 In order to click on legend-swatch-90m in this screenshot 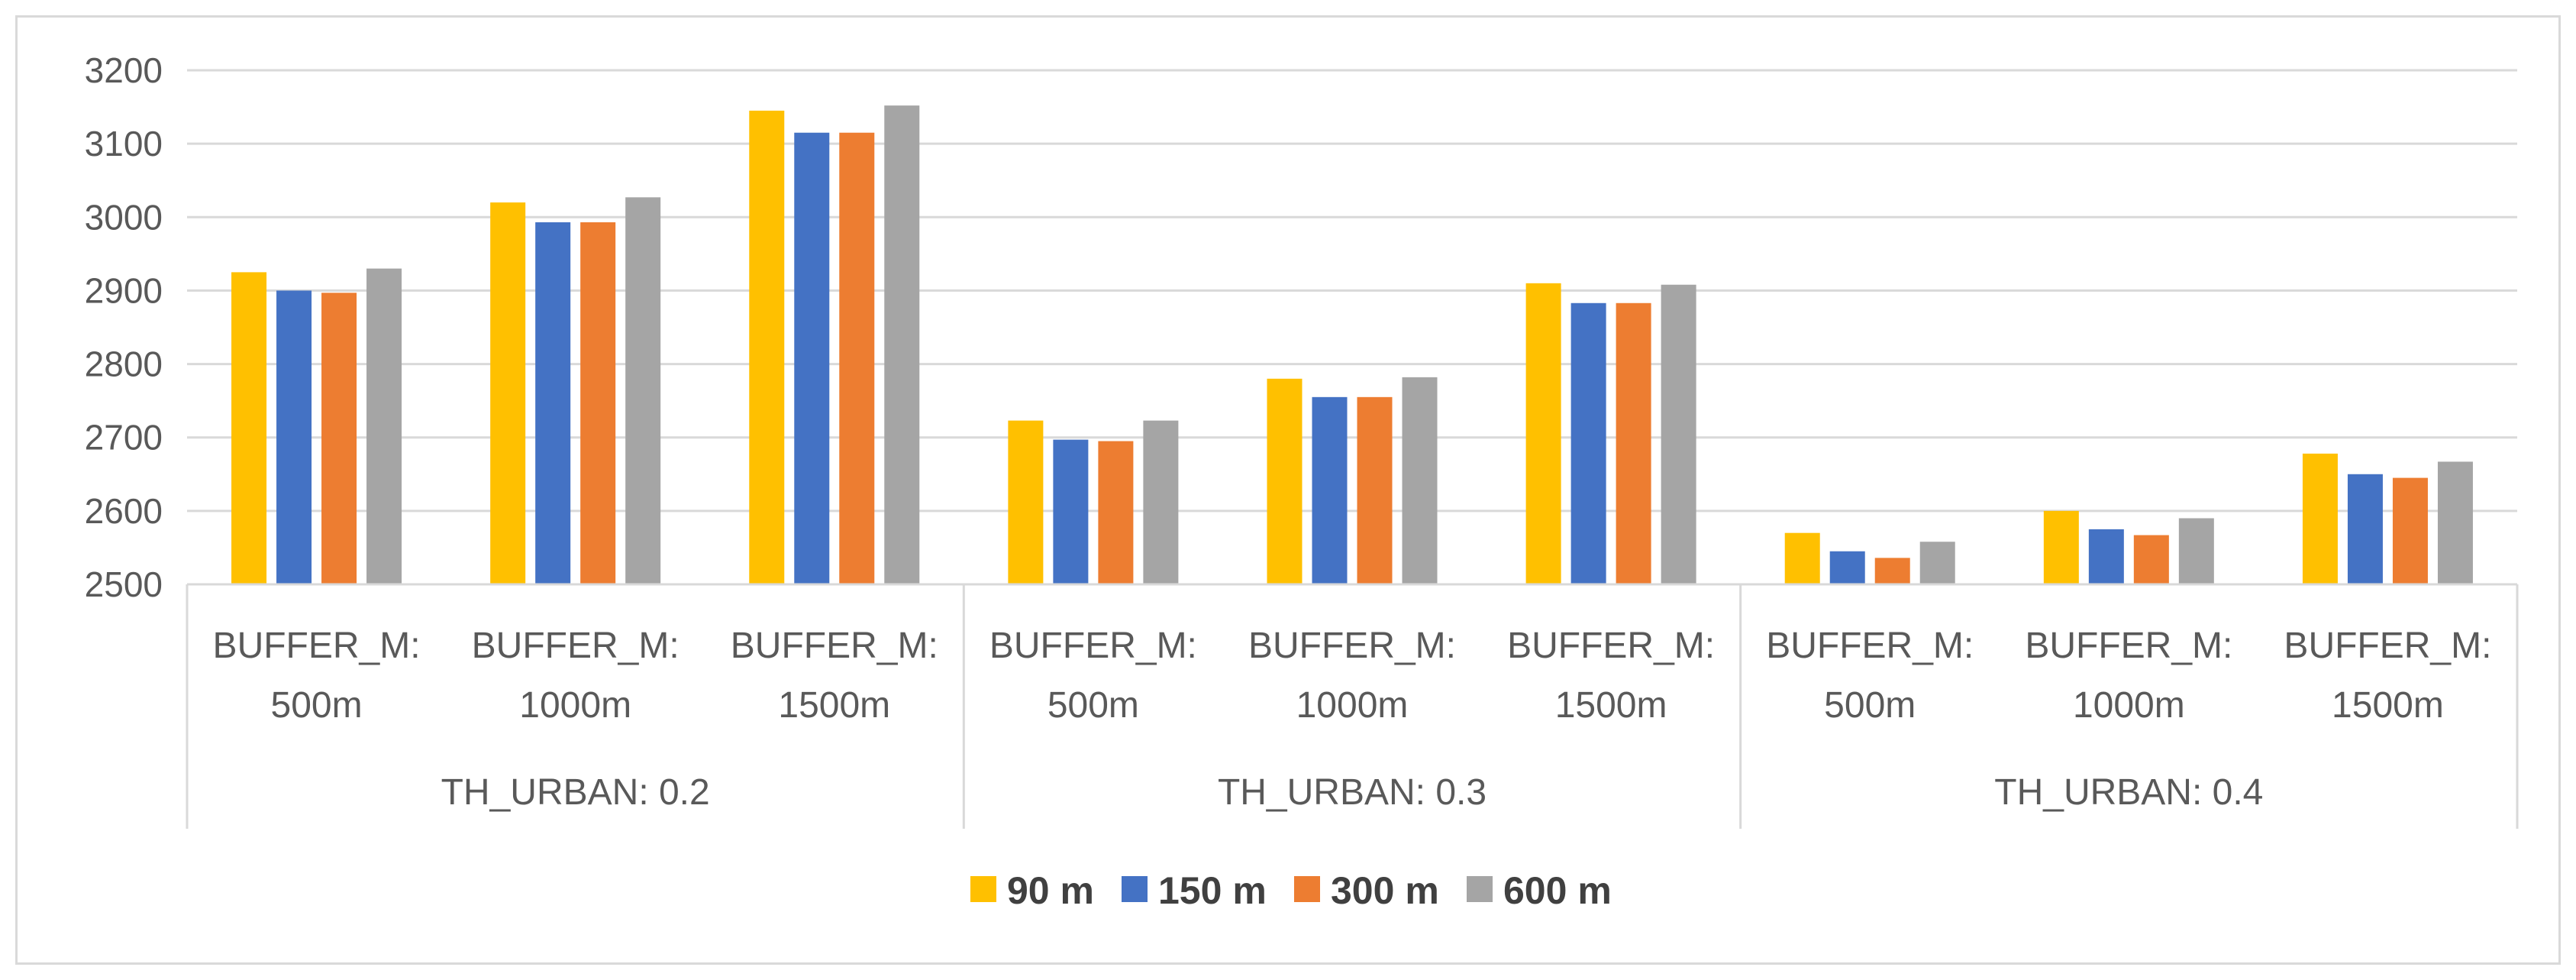, I will do `click(983, 889)`.